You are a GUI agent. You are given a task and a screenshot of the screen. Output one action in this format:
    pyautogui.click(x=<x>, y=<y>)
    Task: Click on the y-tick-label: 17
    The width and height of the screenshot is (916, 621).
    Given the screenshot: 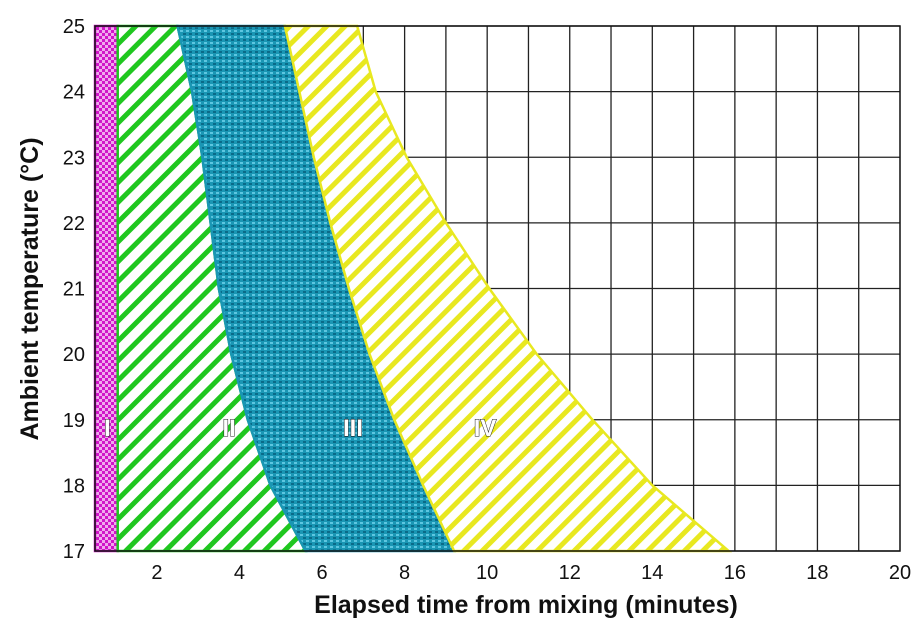 What is the action you would take?
    pyautogui.click(x=74, y=552)
    